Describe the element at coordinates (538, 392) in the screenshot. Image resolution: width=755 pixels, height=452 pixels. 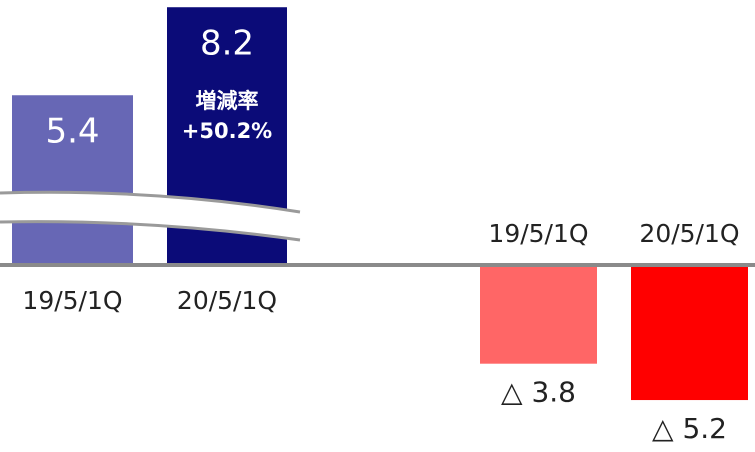
I see `value-label: △ 3.8` at that location.